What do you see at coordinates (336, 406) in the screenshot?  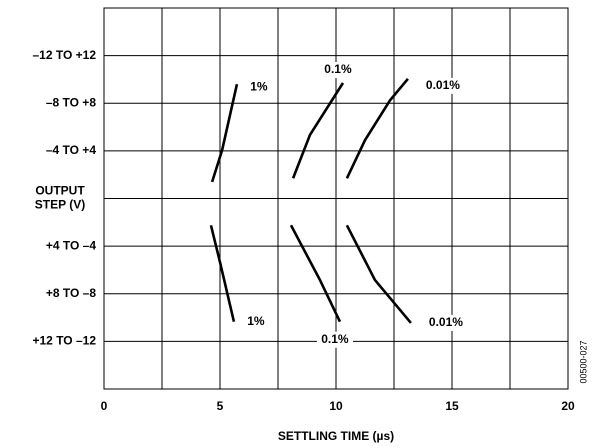 I see `x-tick-label: 10` at bounding box center [336, 406].